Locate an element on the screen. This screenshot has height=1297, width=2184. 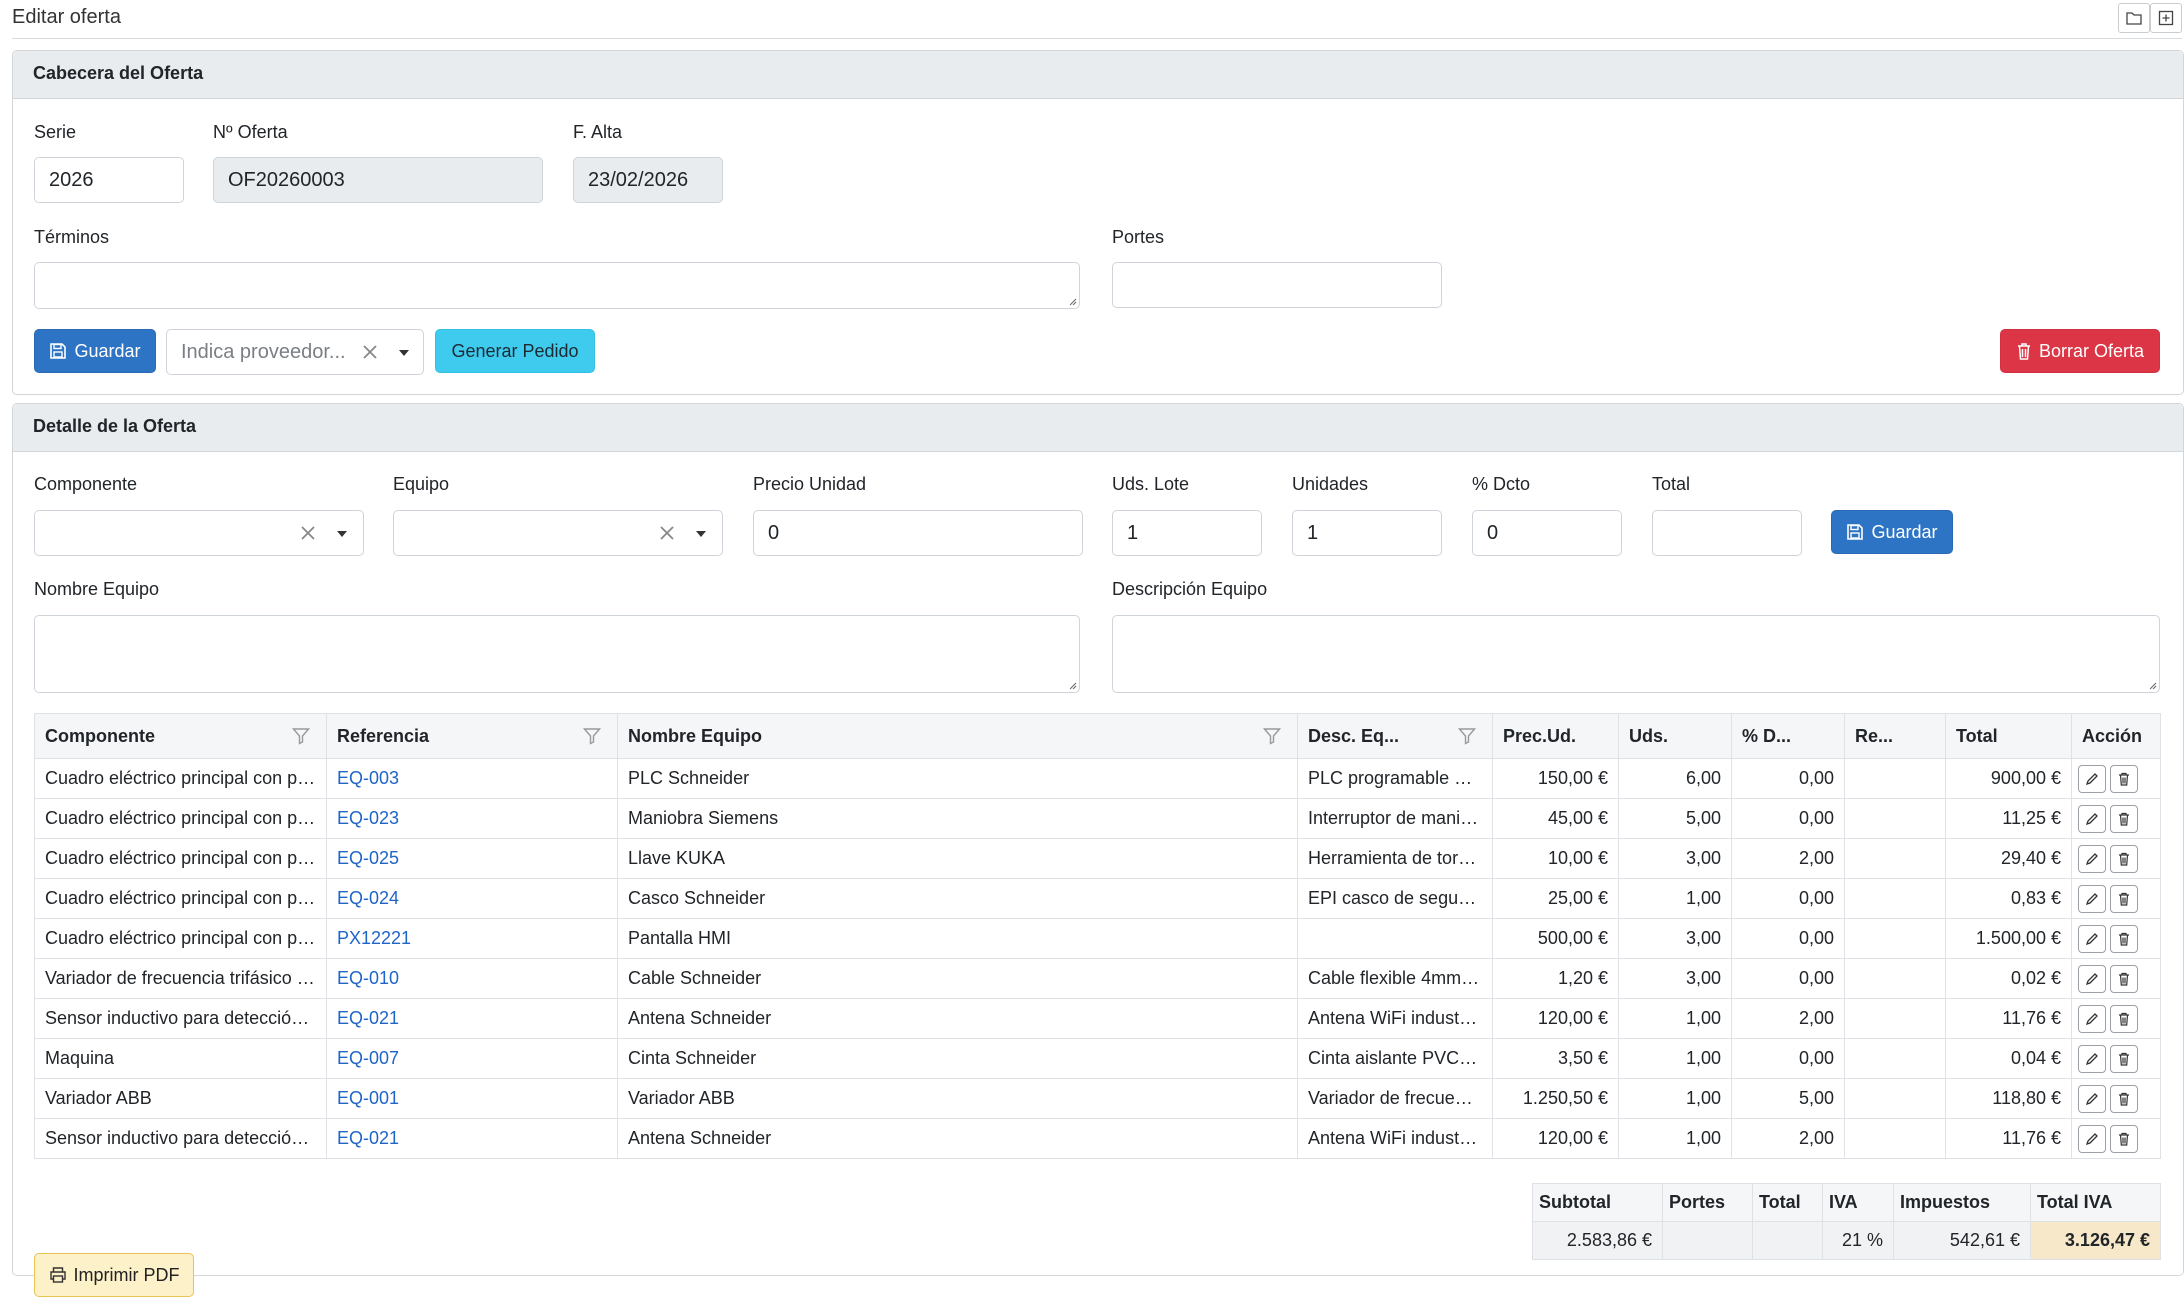
referencia-link: EQ-023 is located at coordinates (368, 818).